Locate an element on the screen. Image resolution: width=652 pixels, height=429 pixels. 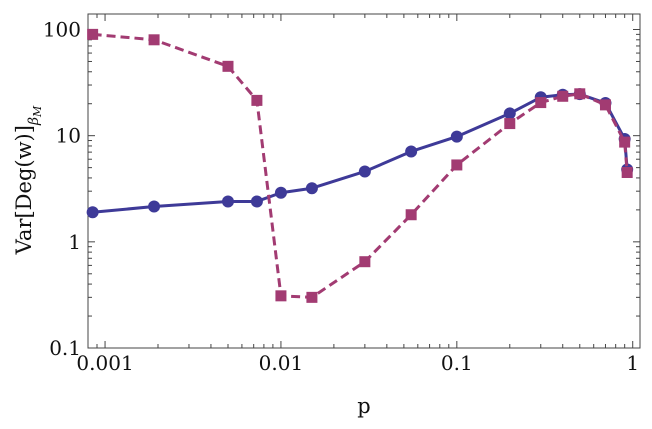
y-axis-label: Var[Deg(w)]βM is located at coordinates (28, 180).